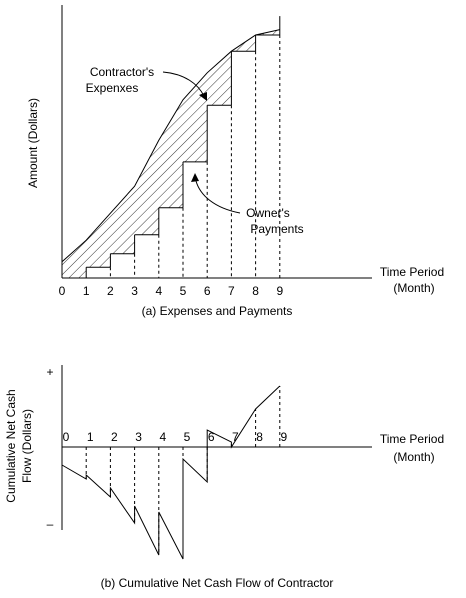  I want to click on x-tick-label-a: 7, so click(231, 291).